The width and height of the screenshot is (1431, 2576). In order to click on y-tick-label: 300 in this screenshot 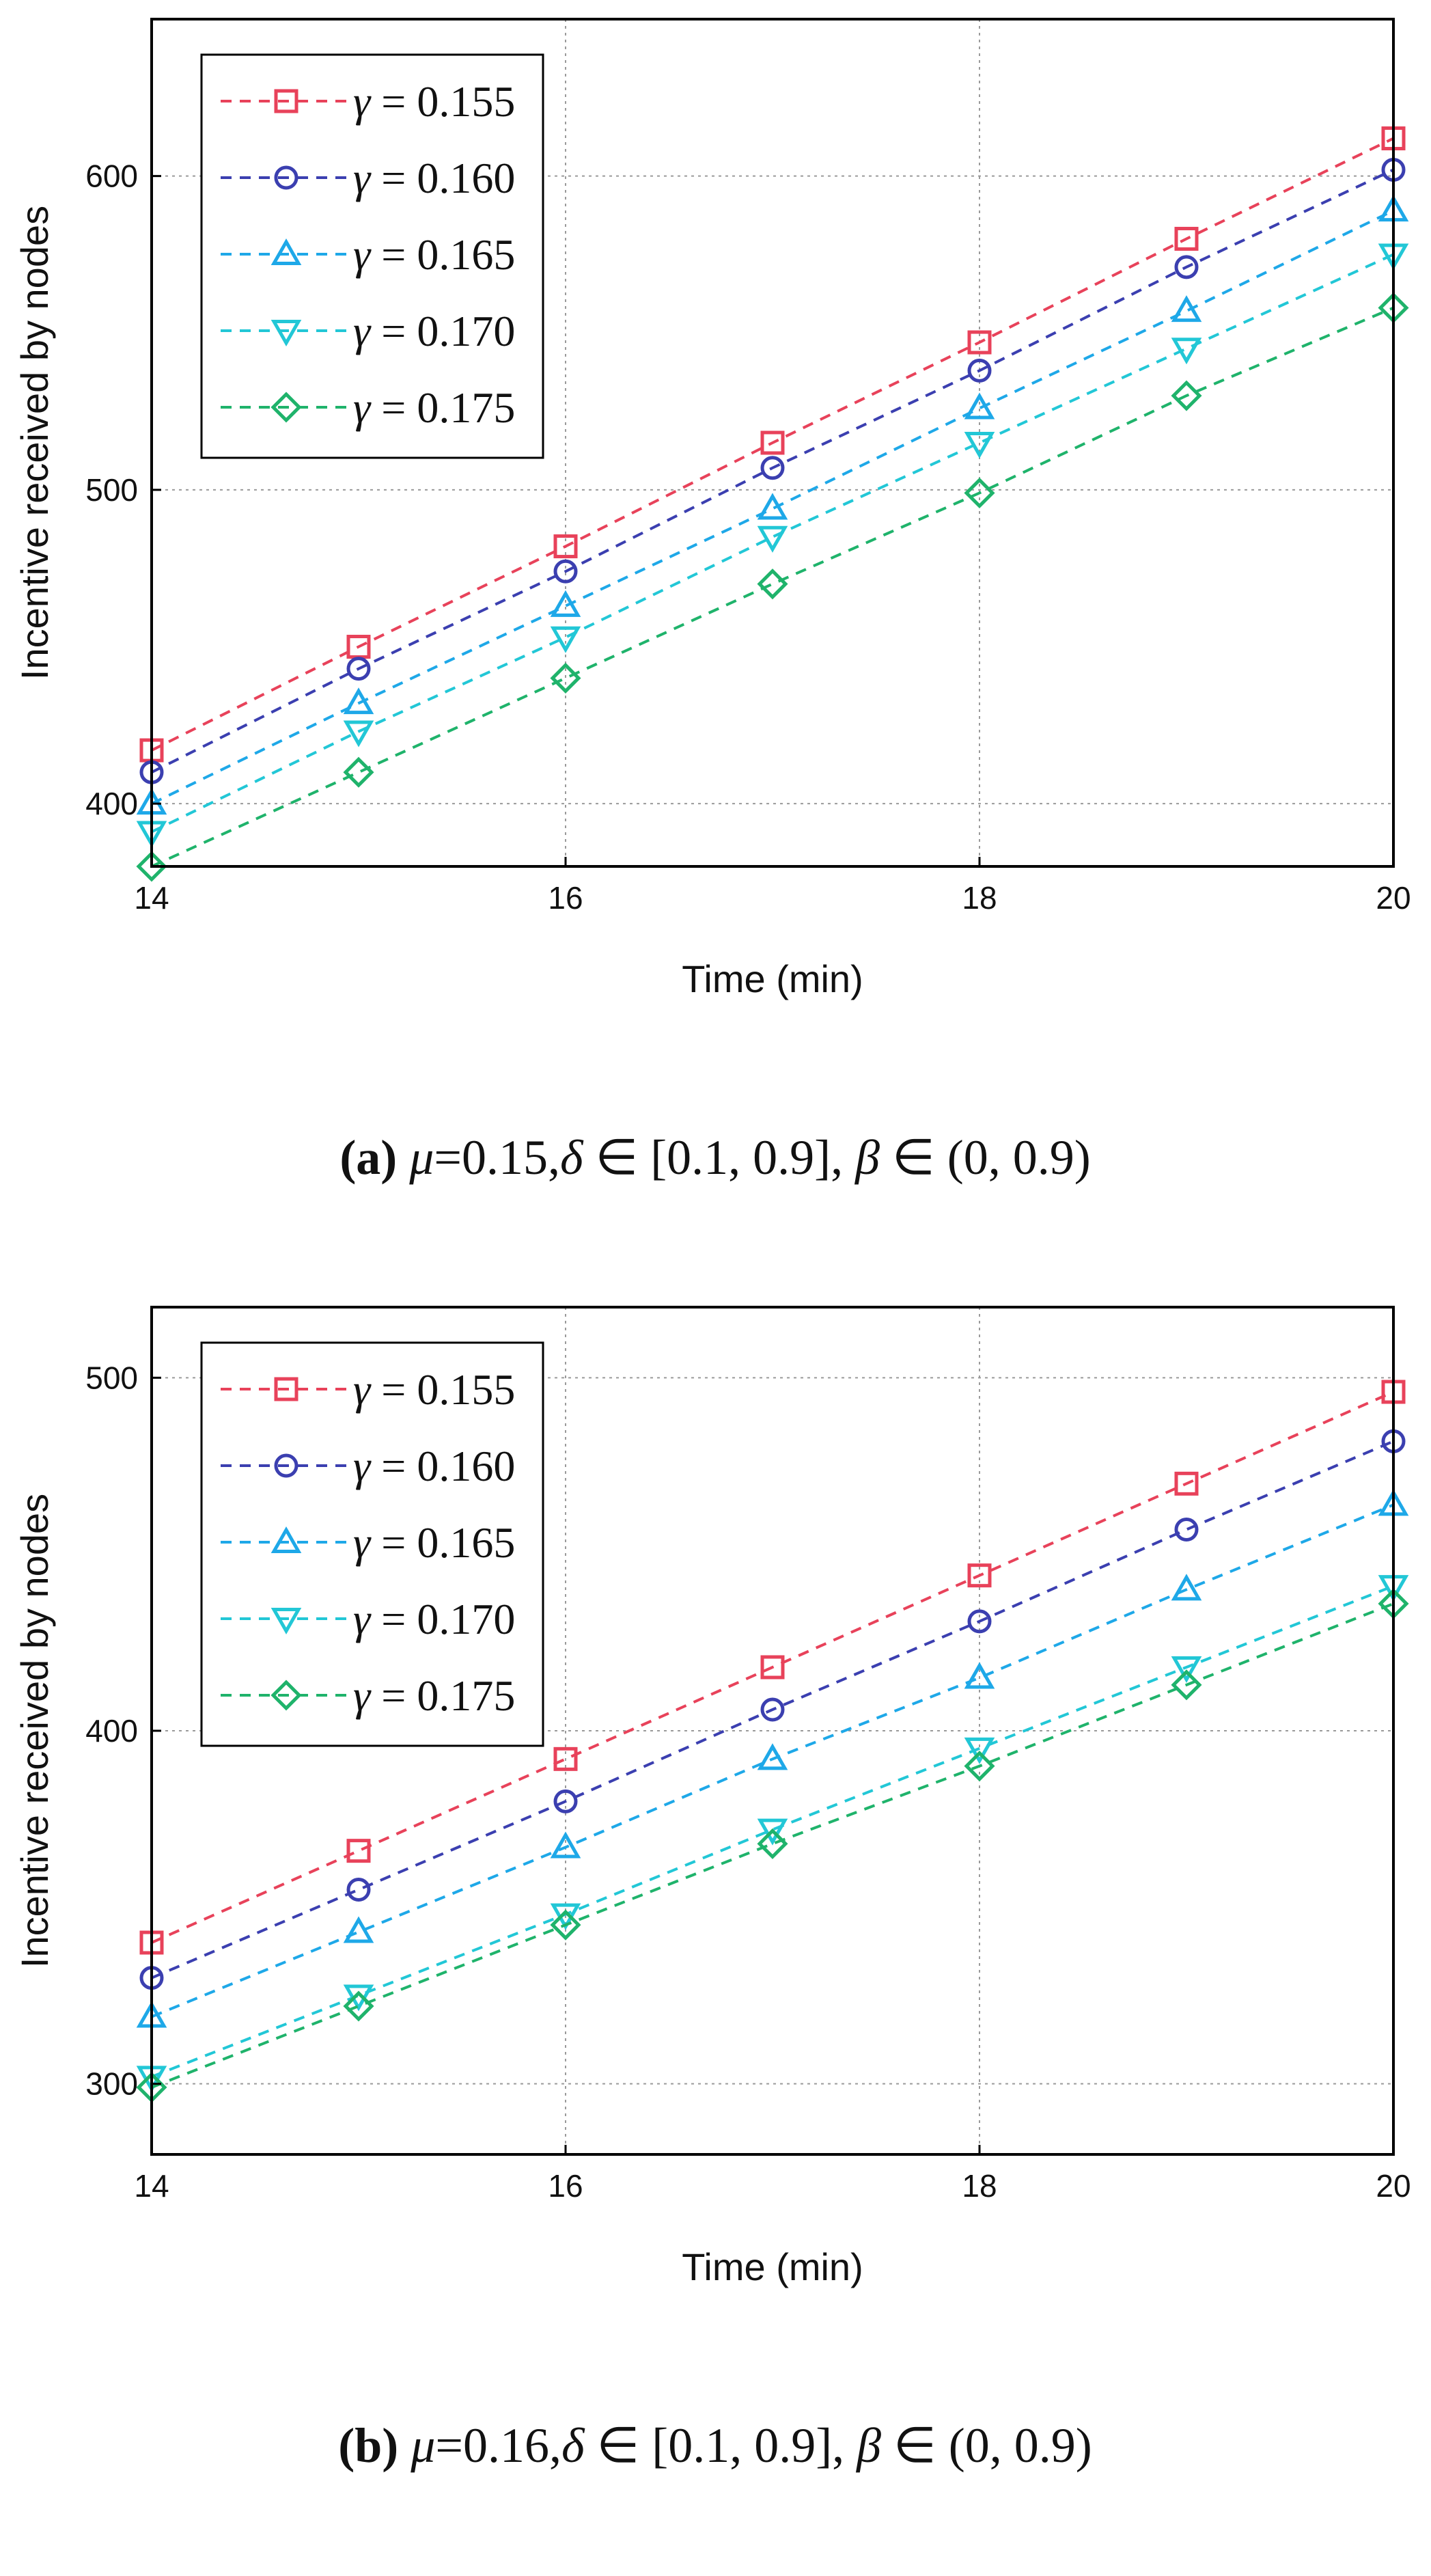, I will do `click(111, 2084)`.